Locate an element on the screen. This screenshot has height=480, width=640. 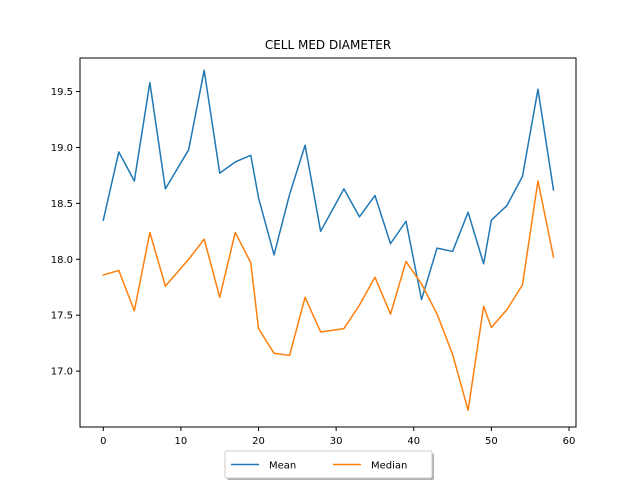
y-tick-label: 18.5 is located at coordinates (62, 204).